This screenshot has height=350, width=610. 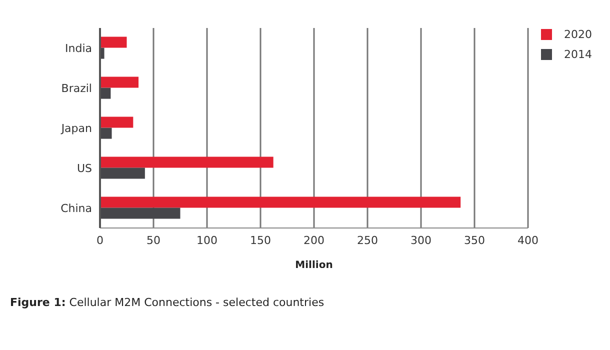 What do you see at coordinates (314, 240) in the screenshot?
I see `x-tick-label: 200` at bounding box center [314, 240].